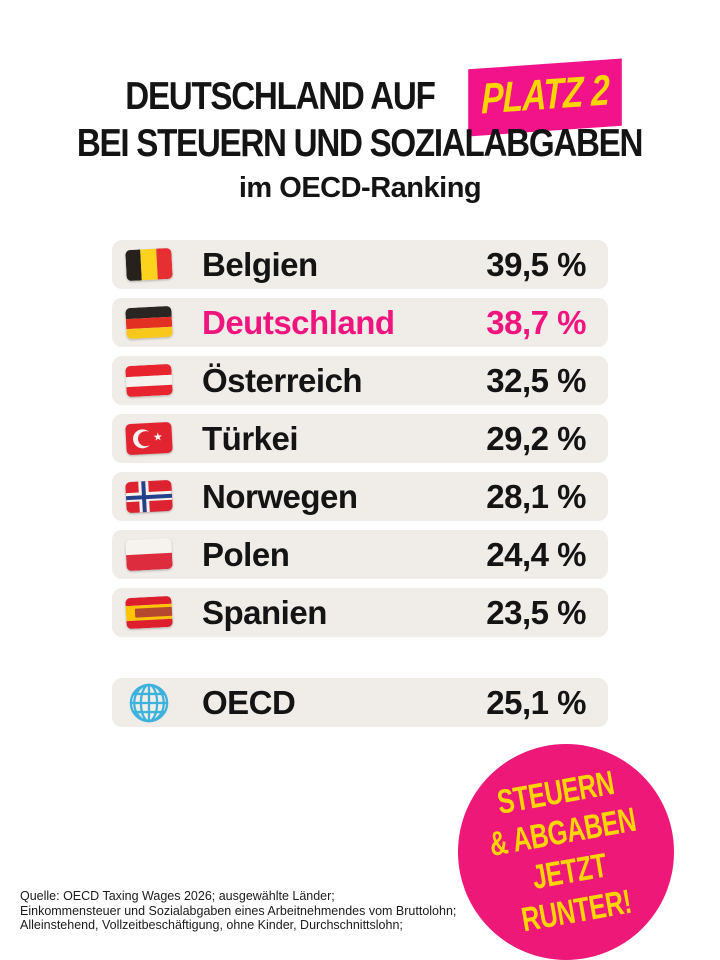  What do you see at coordinates (264, 612) in the screenshot?
I see `country-name: Spanien` at bounding box center [264, 612].